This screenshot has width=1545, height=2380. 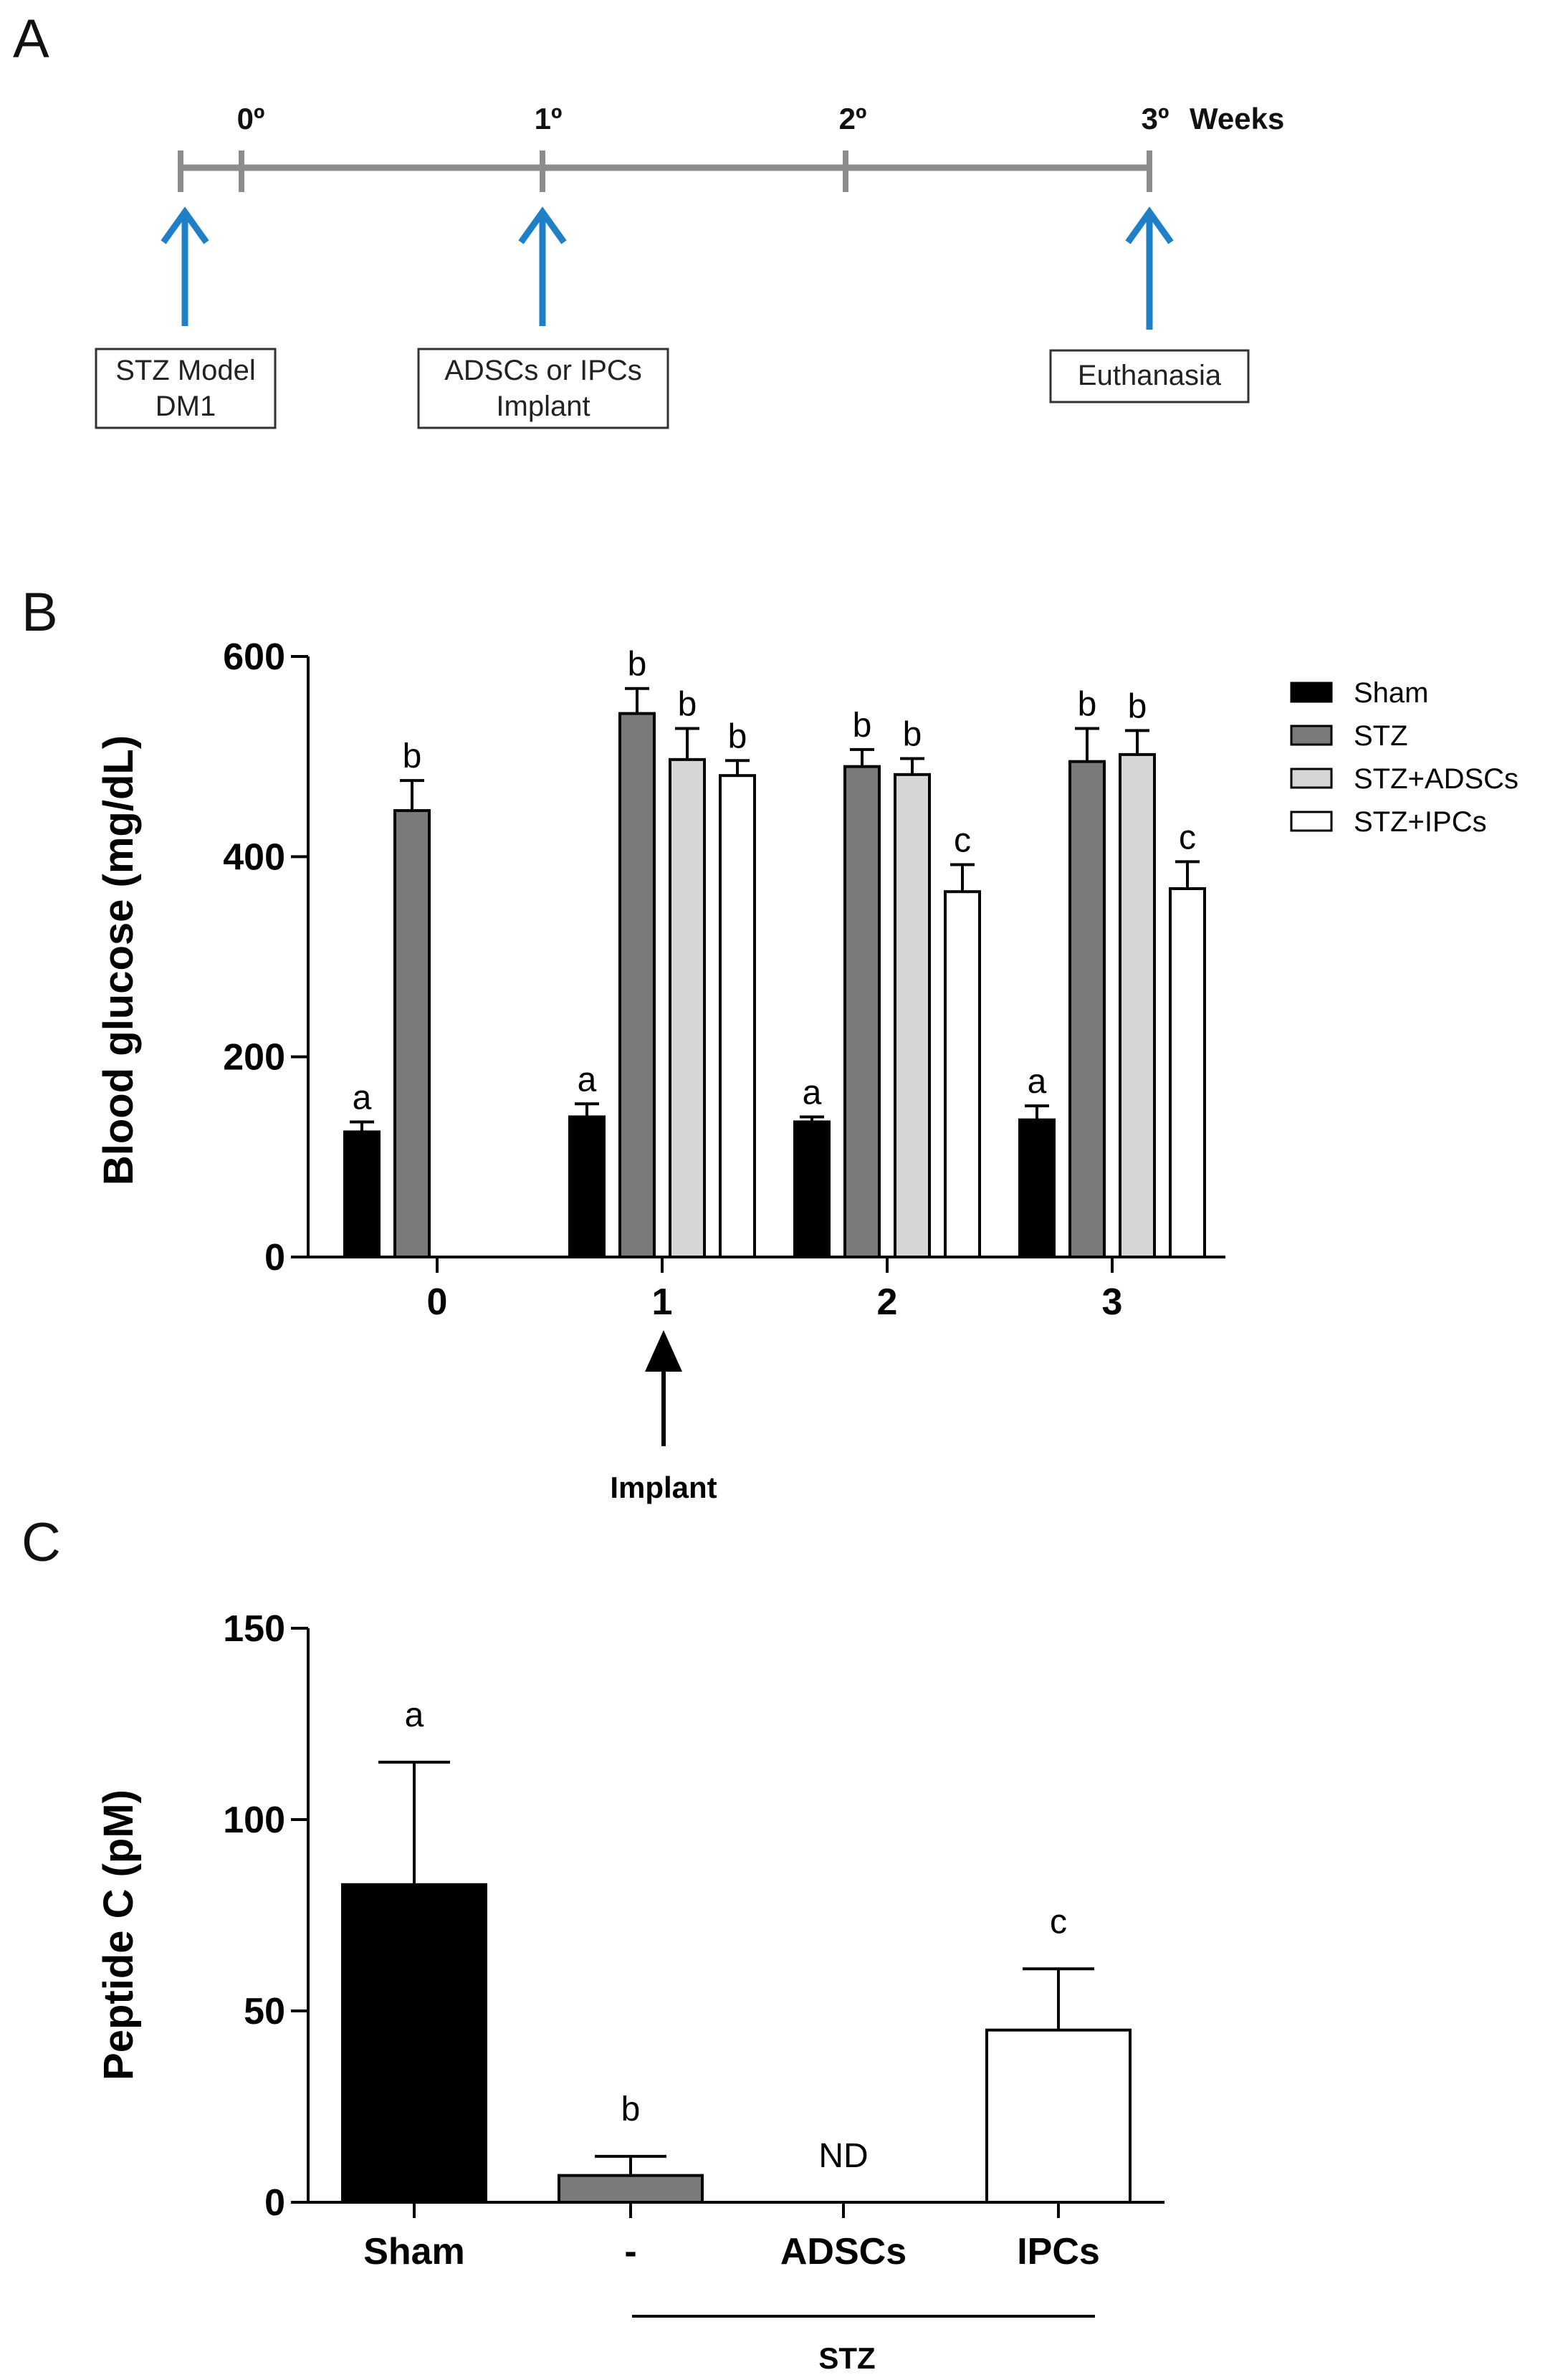 I want to click on y-tick-label: 400, so click(x=254, y=857).